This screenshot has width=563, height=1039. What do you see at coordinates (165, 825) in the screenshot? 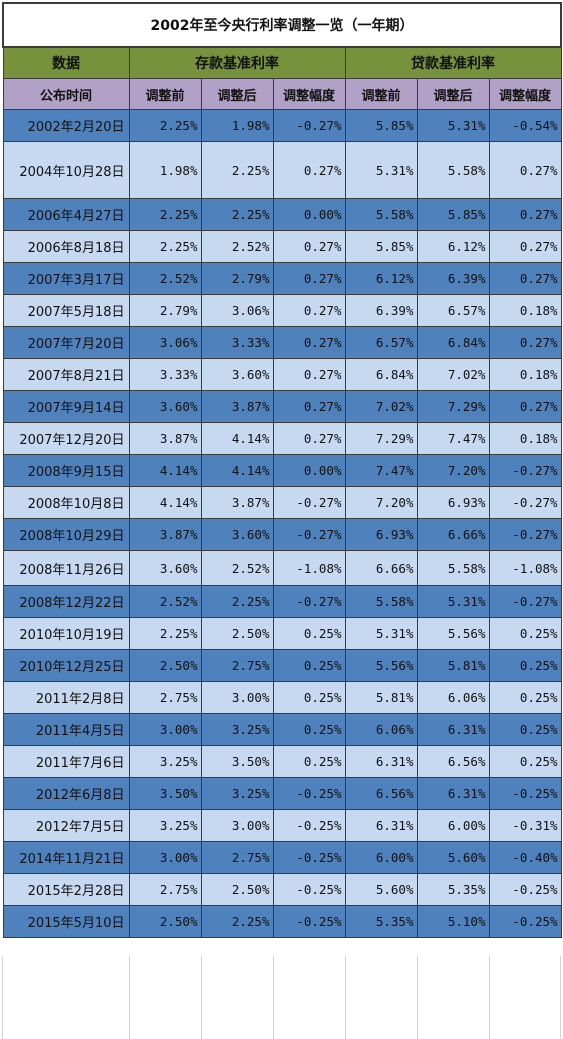
I see `cell-deposit-before: 3.25%` at bounding box center [165, 825].